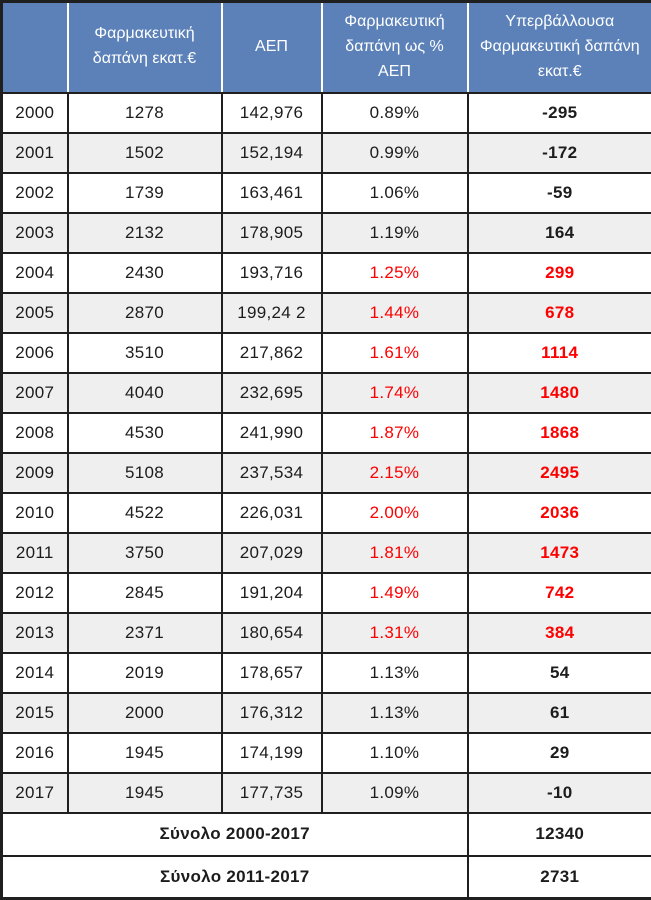 The height and width of the screenshot is (900, 651). Describe the element at coordinates (395, 473) in the screenshot. I see `pct-cell: 2.15%` at that location.